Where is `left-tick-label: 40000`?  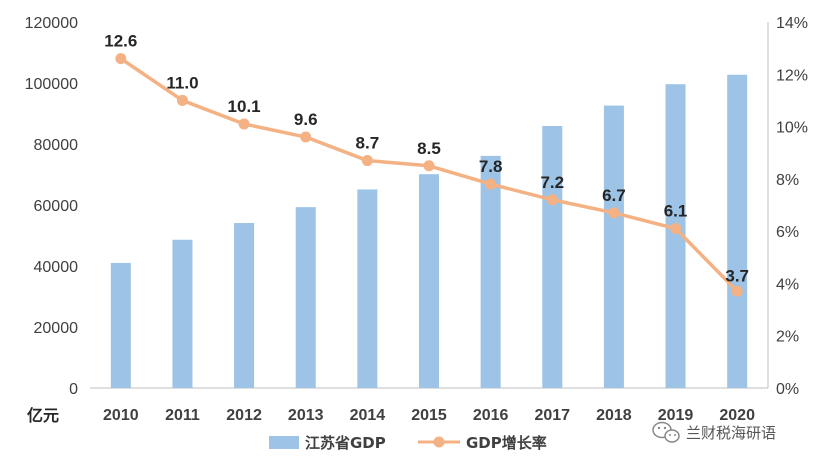
left-tick-label: 40000 is located at coordinates (56, 267).